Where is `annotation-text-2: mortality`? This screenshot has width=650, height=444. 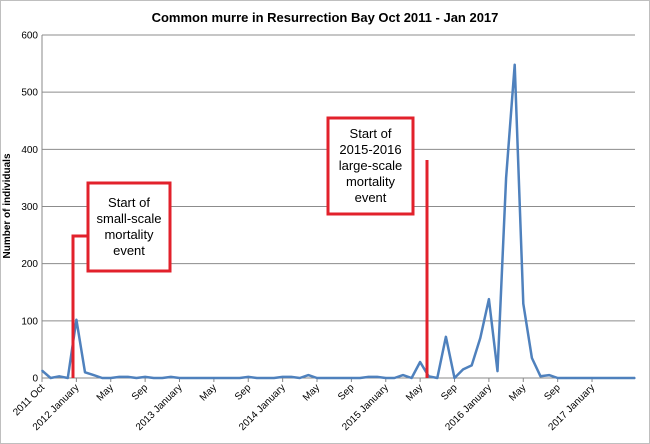 annotation-text-2: mortality is located at coordinates (371, 181).